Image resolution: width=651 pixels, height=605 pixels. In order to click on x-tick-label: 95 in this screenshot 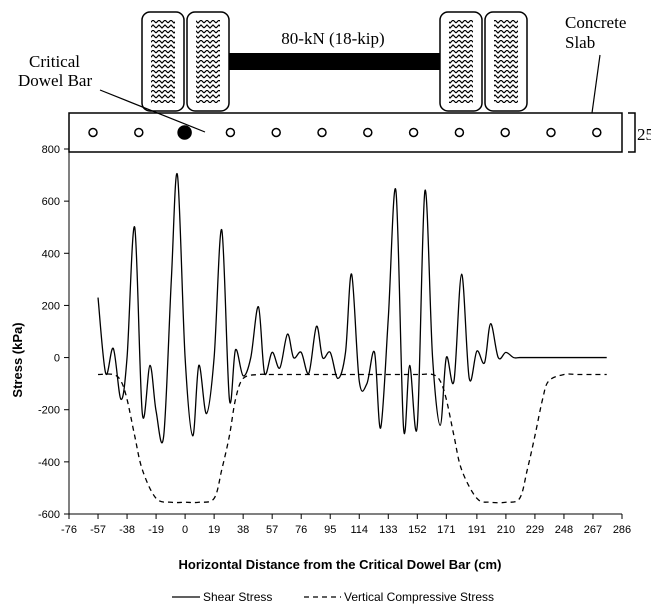, I will do `click(330, 530)`.